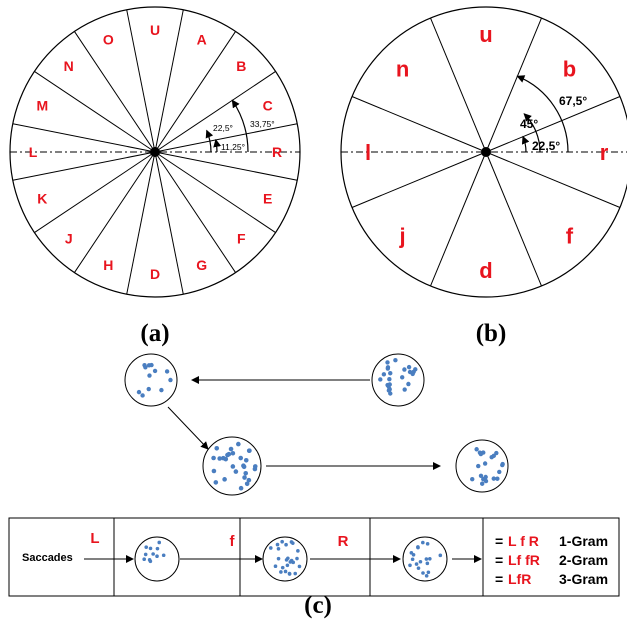 Image resolution: width=627 pixels, height=623 pixels. Describe the element at coordinates (402, 68) in the screenshot. I see `wb-sector-label: n` at that location.